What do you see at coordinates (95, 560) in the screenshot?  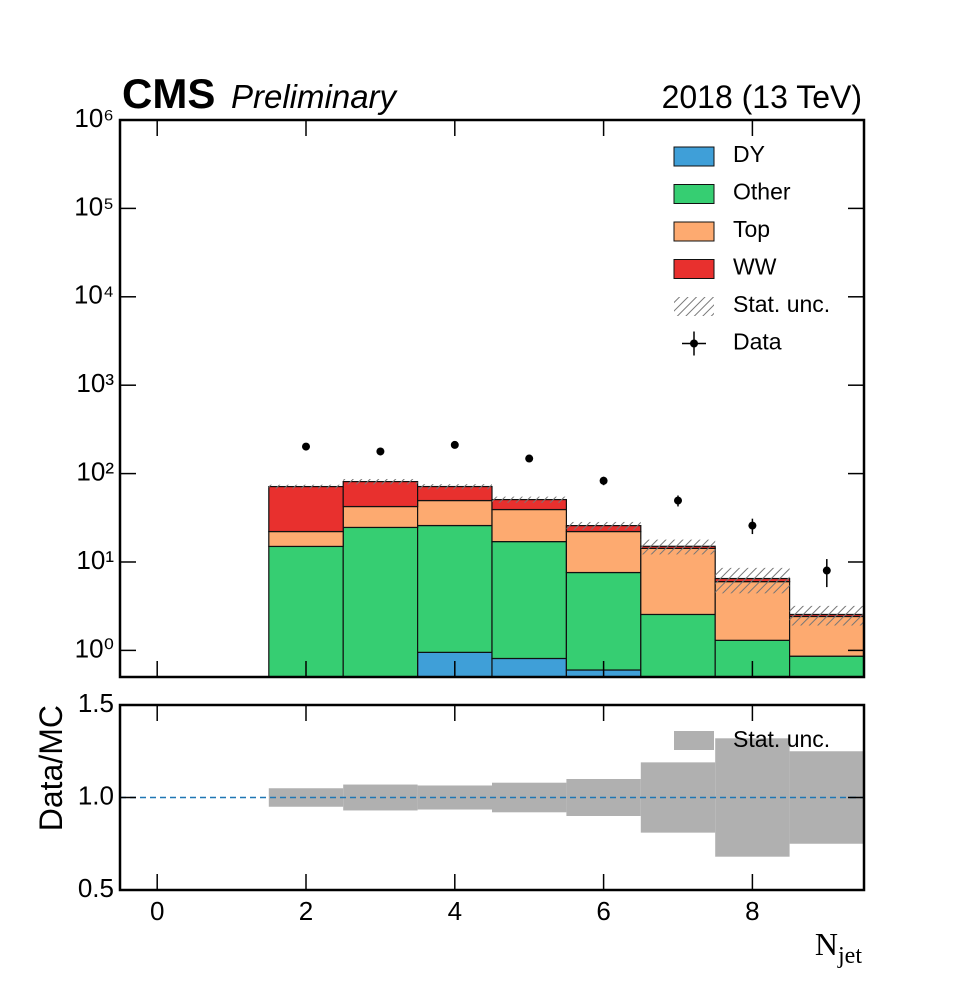 I see `y-tick-label: 10¹` at bounding box center [95, 560].